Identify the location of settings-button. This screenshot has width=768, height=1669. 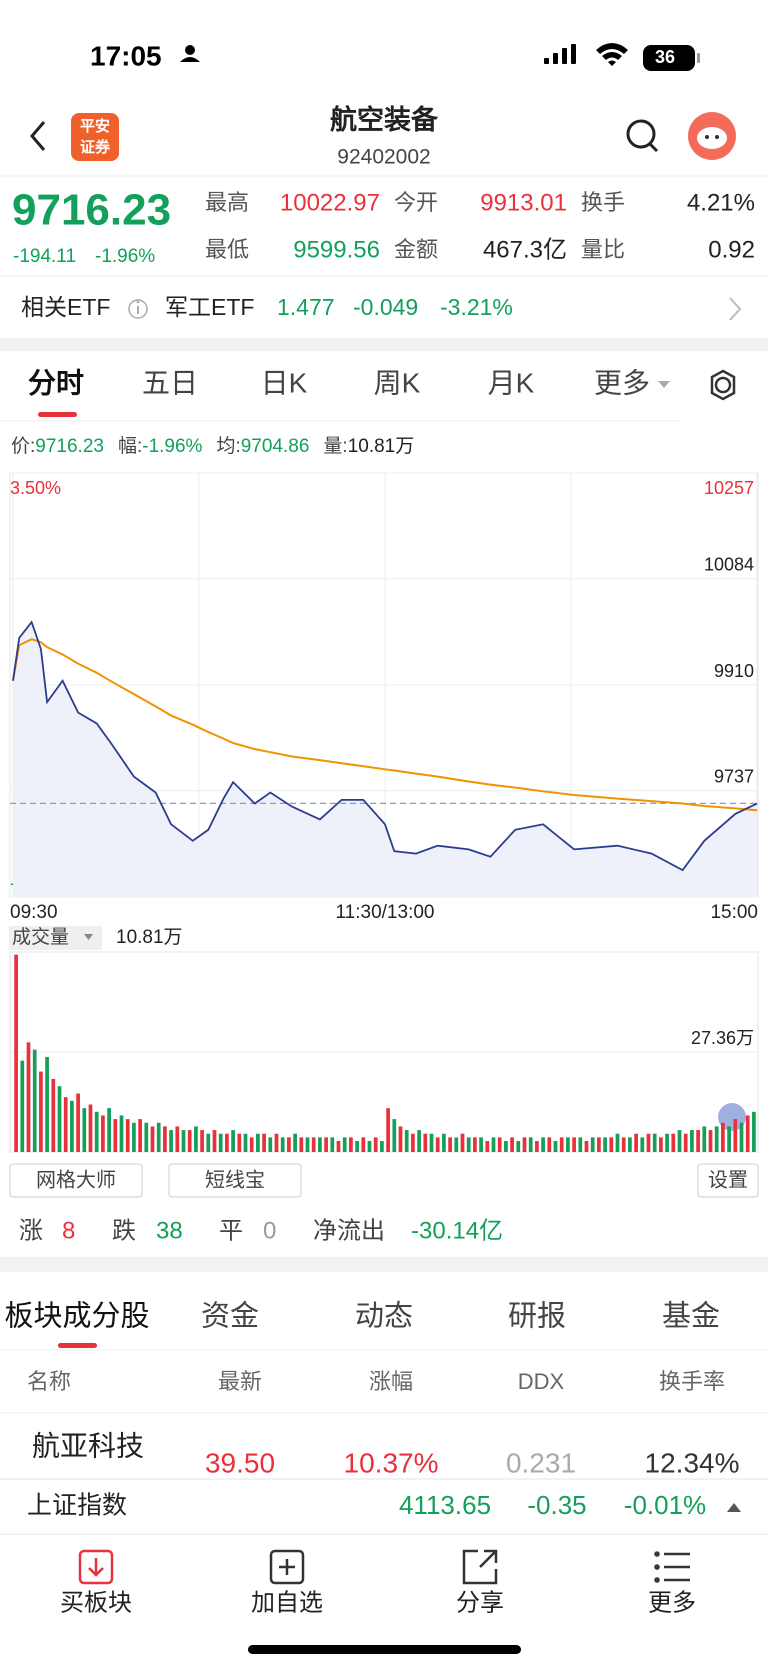
(723, 385).